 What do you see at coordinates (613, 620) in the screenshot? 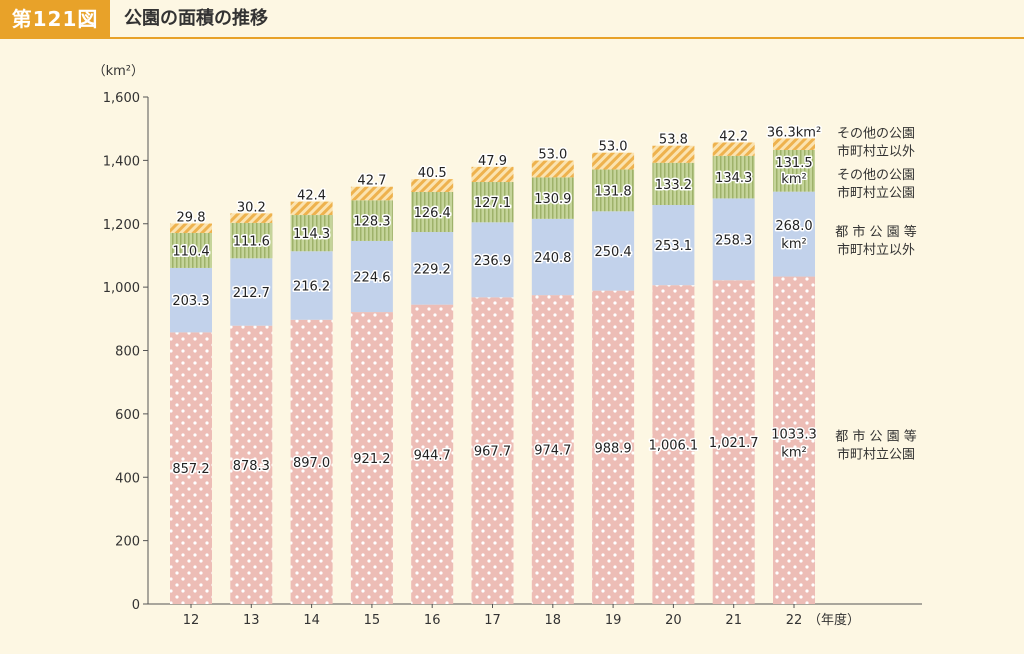
I see `x-tick-label: 19` at bounding box center [613, 620].